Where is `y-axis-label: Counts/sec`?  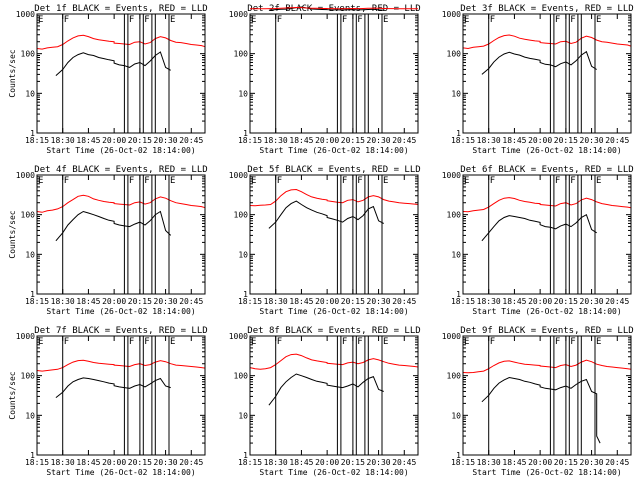 y-axis-label: Counts/sec is located at coordinates (12, 73).